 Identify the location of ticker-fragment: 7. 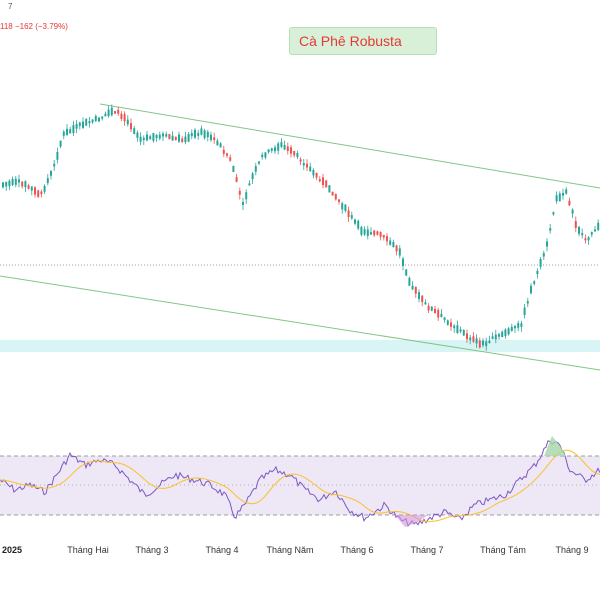
(10, 6).